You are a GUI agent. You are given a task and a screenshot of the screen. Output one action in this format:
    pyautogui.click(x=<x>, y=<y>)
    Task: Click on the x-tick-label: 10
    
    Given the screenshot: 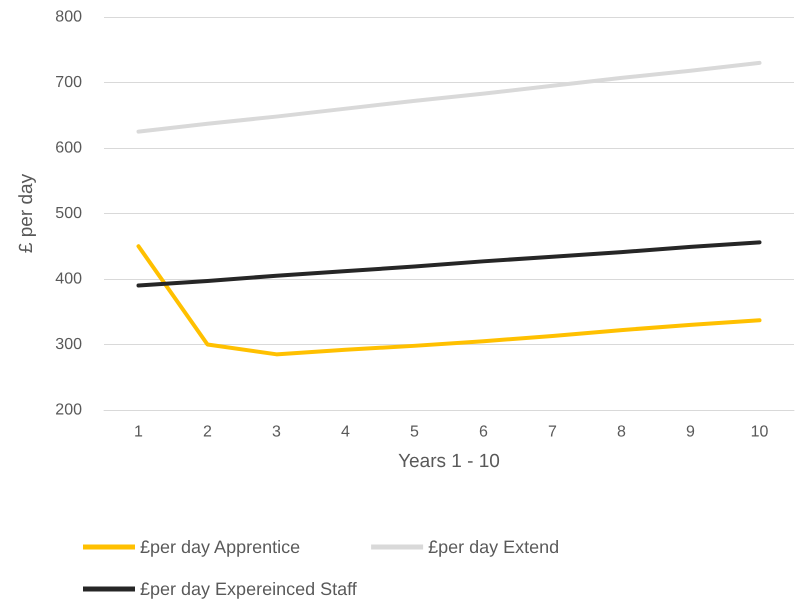 What is the action you would take?
    pyautogui.click(x=759, y=432)
    